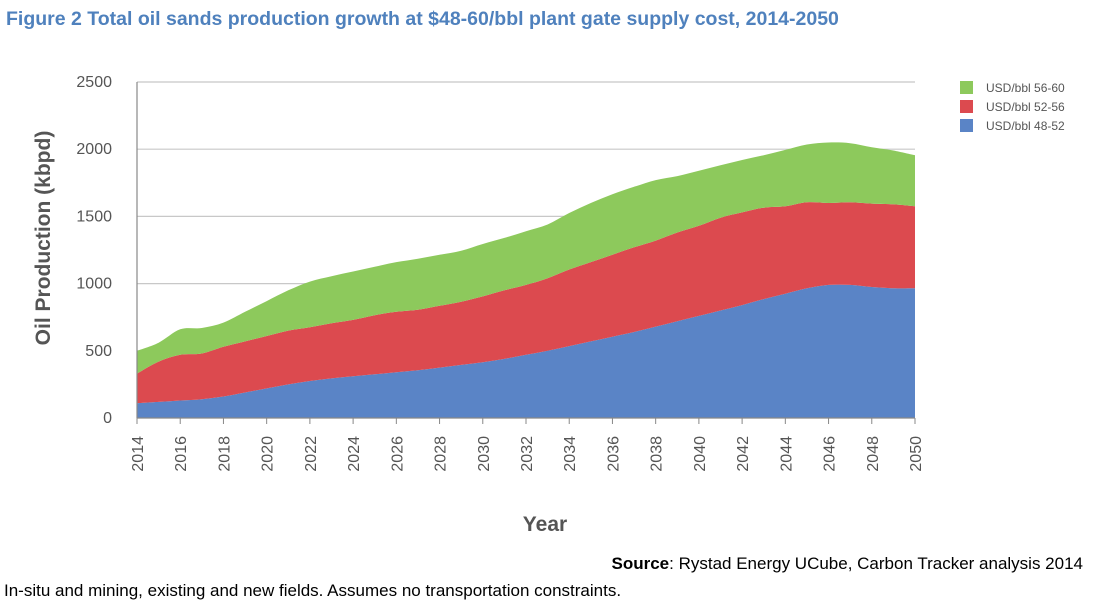 This screenshot has height=615, width=1101. Describe the element at coordinates (700, 454) in the screenshot. I see `x-tick-label: 2040` at that location.